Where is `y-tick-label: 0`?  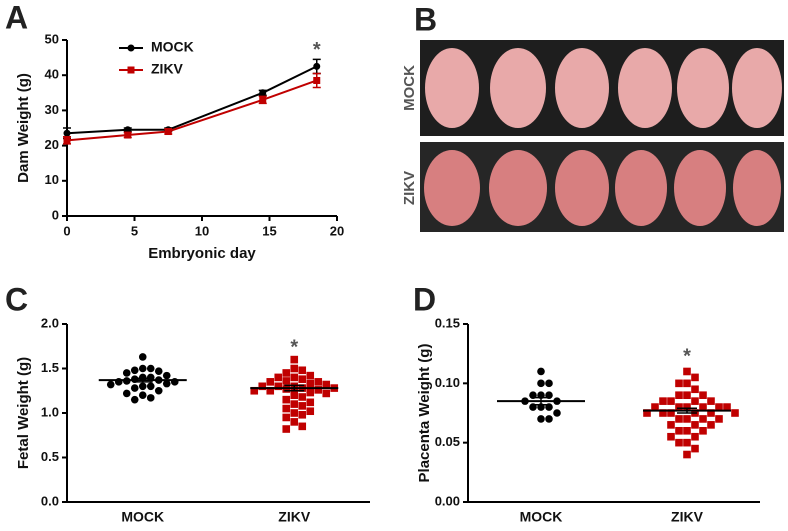 y-tick-label: 0 is located at coordinates (55, 214).